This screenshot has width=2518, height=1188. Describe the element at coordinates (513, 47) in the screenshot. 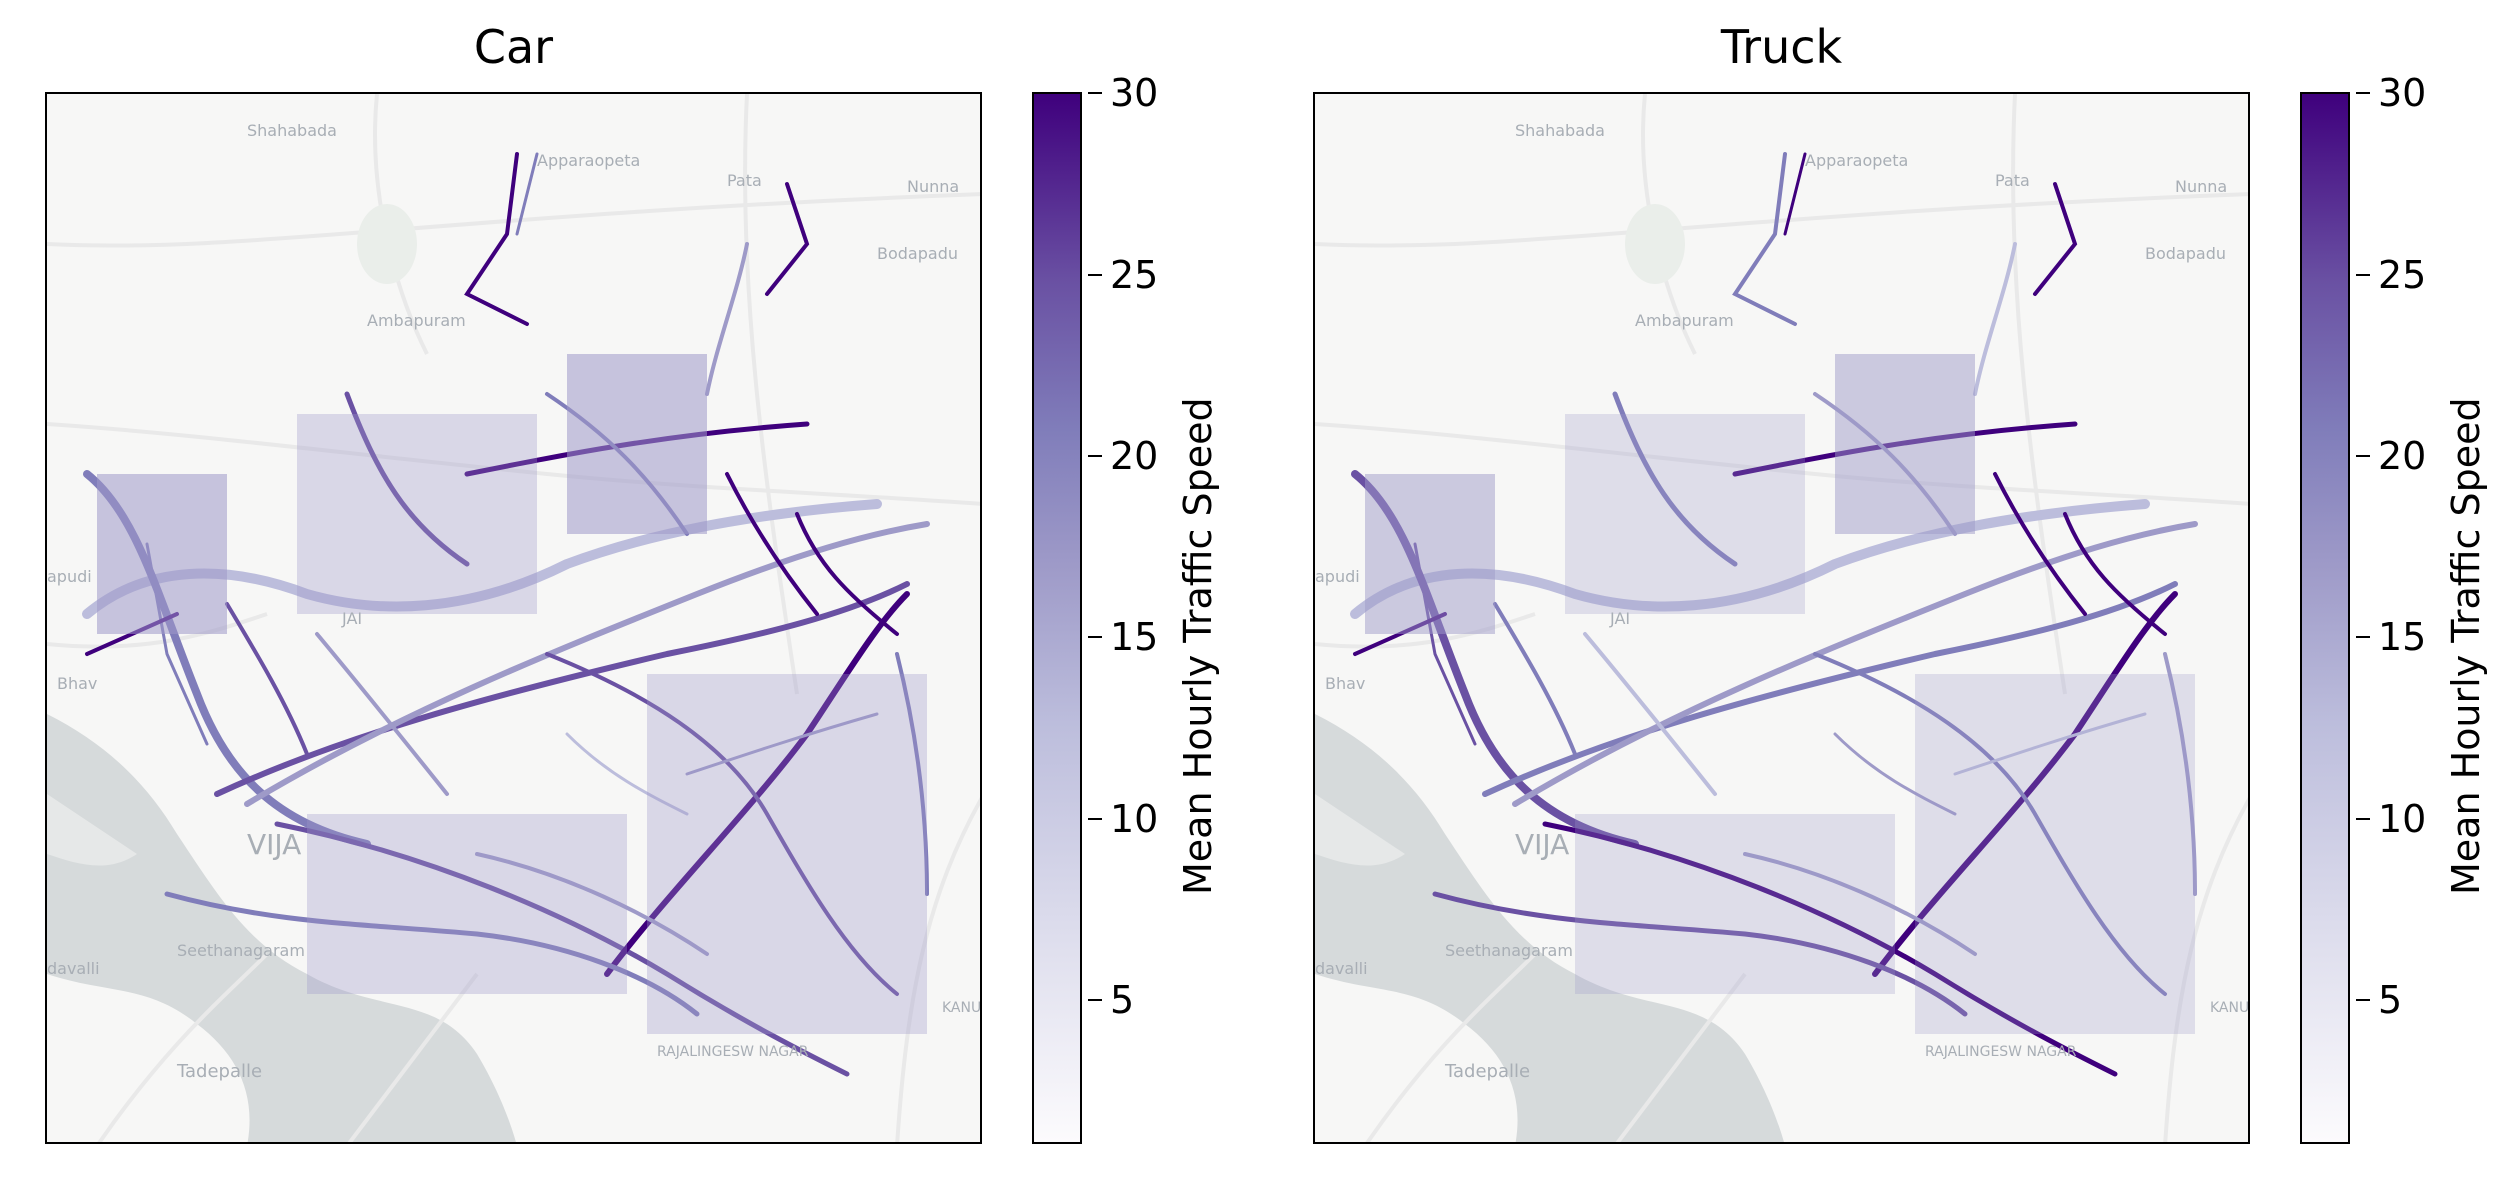

I see `panel-title-car: Car` at that location.